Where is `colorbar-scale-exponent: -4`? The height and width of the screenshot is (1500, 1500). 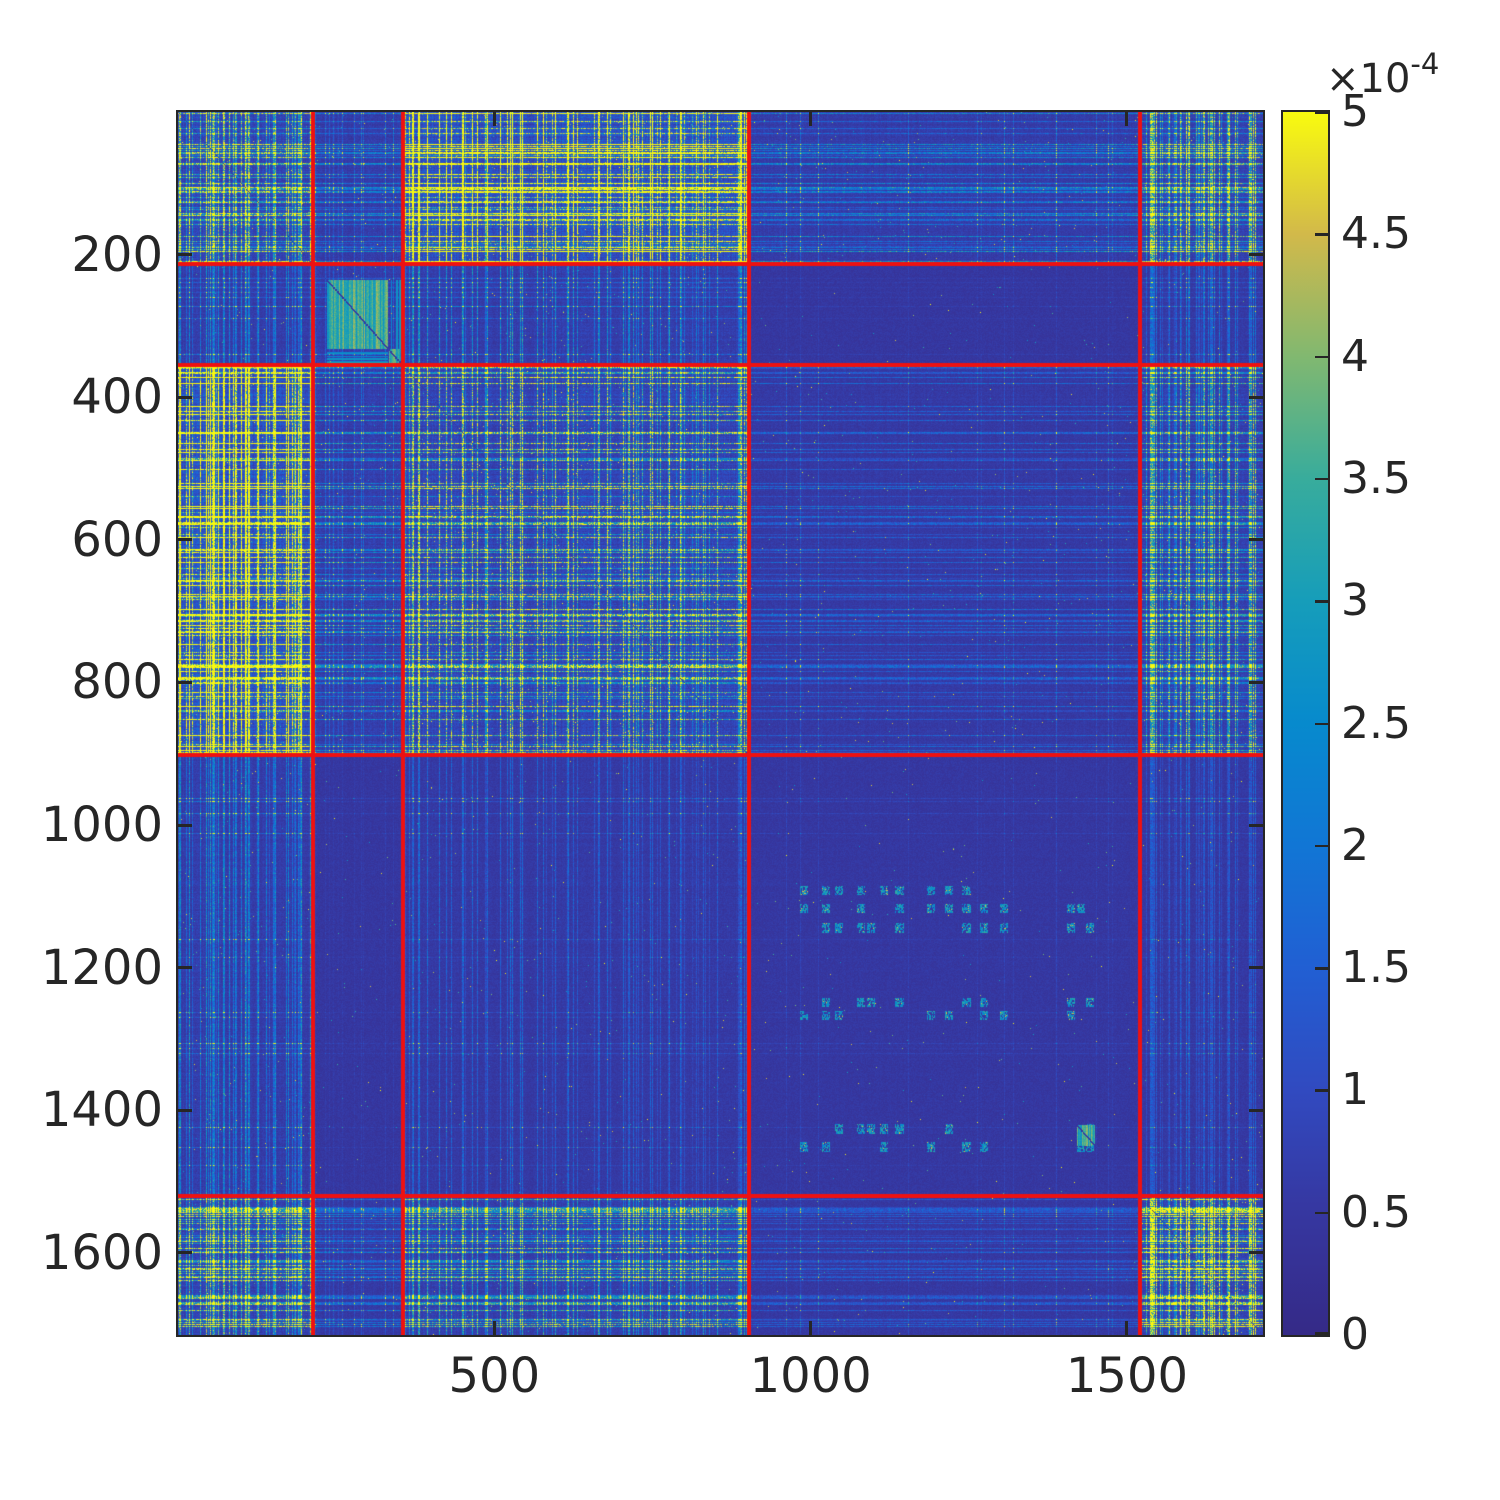 colorbar-scale-exponent: -4 is located at coordinates (1425, 64).